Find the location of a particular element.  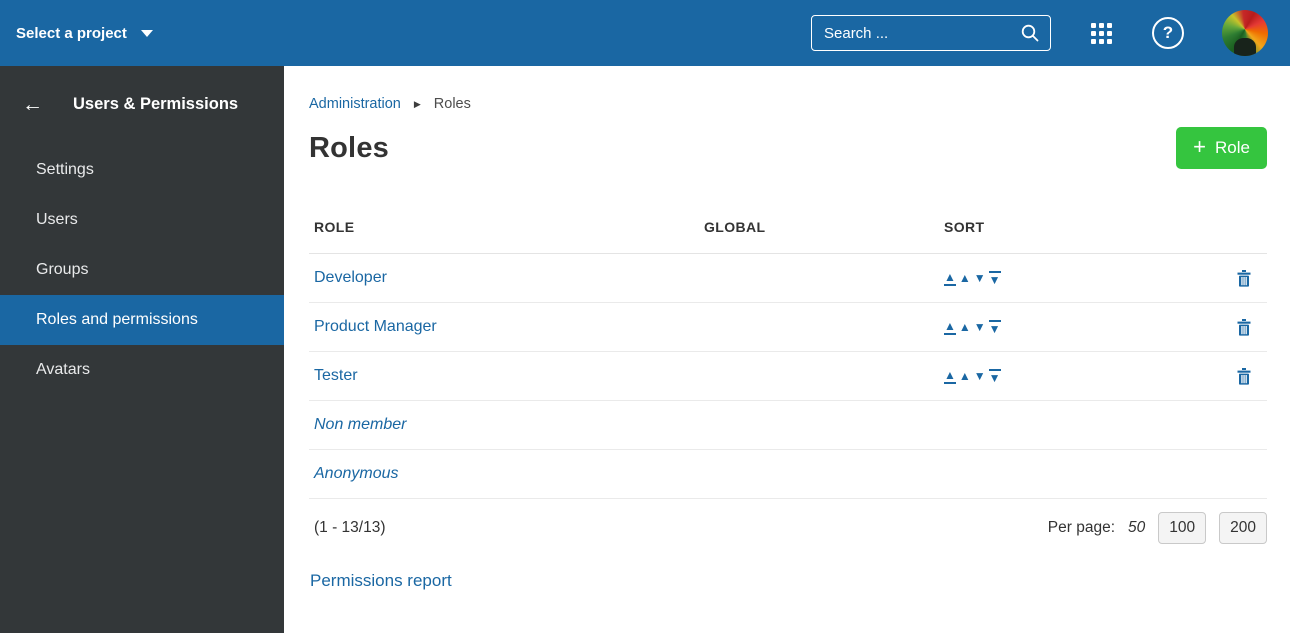

plus-icon: + is located at coordinates (1200, 146).